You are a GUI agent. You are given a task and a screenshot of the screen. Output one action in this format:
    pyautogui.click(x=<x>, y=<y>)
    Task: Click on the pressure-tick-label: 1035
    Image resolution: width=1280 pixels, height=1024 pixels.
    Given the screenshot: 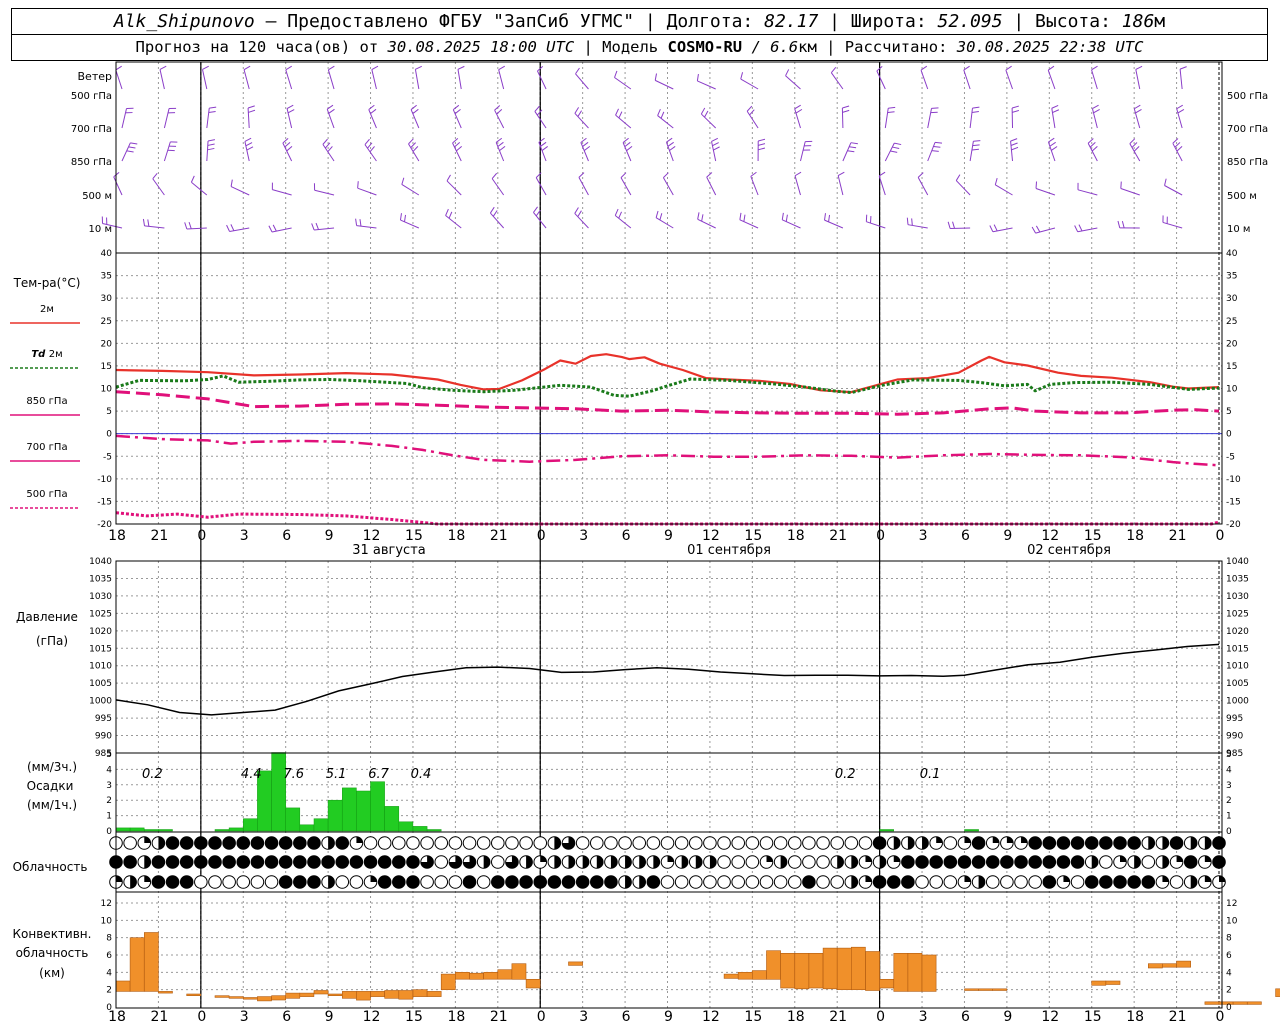 What is the action you would take?
    pyautogui.click(x=100, y=579)
    